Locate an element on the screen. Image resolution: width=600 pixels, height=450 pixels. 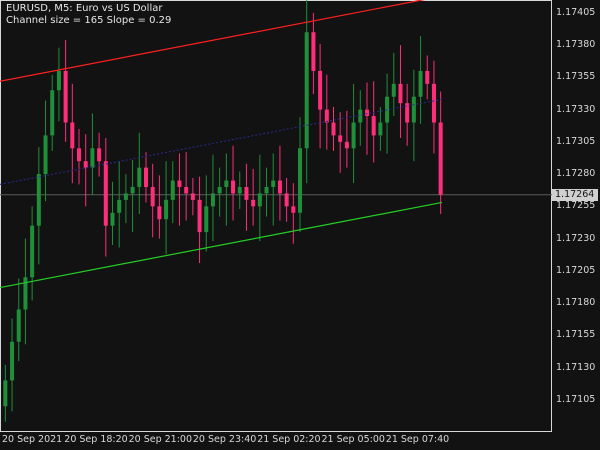
y-tick-label: 1.17155 is located at coordinates (576, 335).